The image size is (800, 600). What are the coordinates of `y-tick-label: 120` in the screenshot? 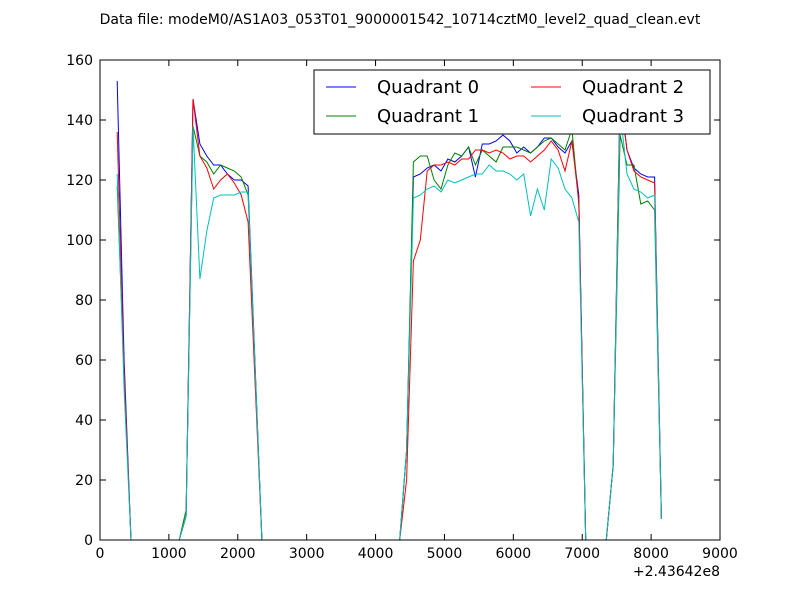 It's located at (79, 181).